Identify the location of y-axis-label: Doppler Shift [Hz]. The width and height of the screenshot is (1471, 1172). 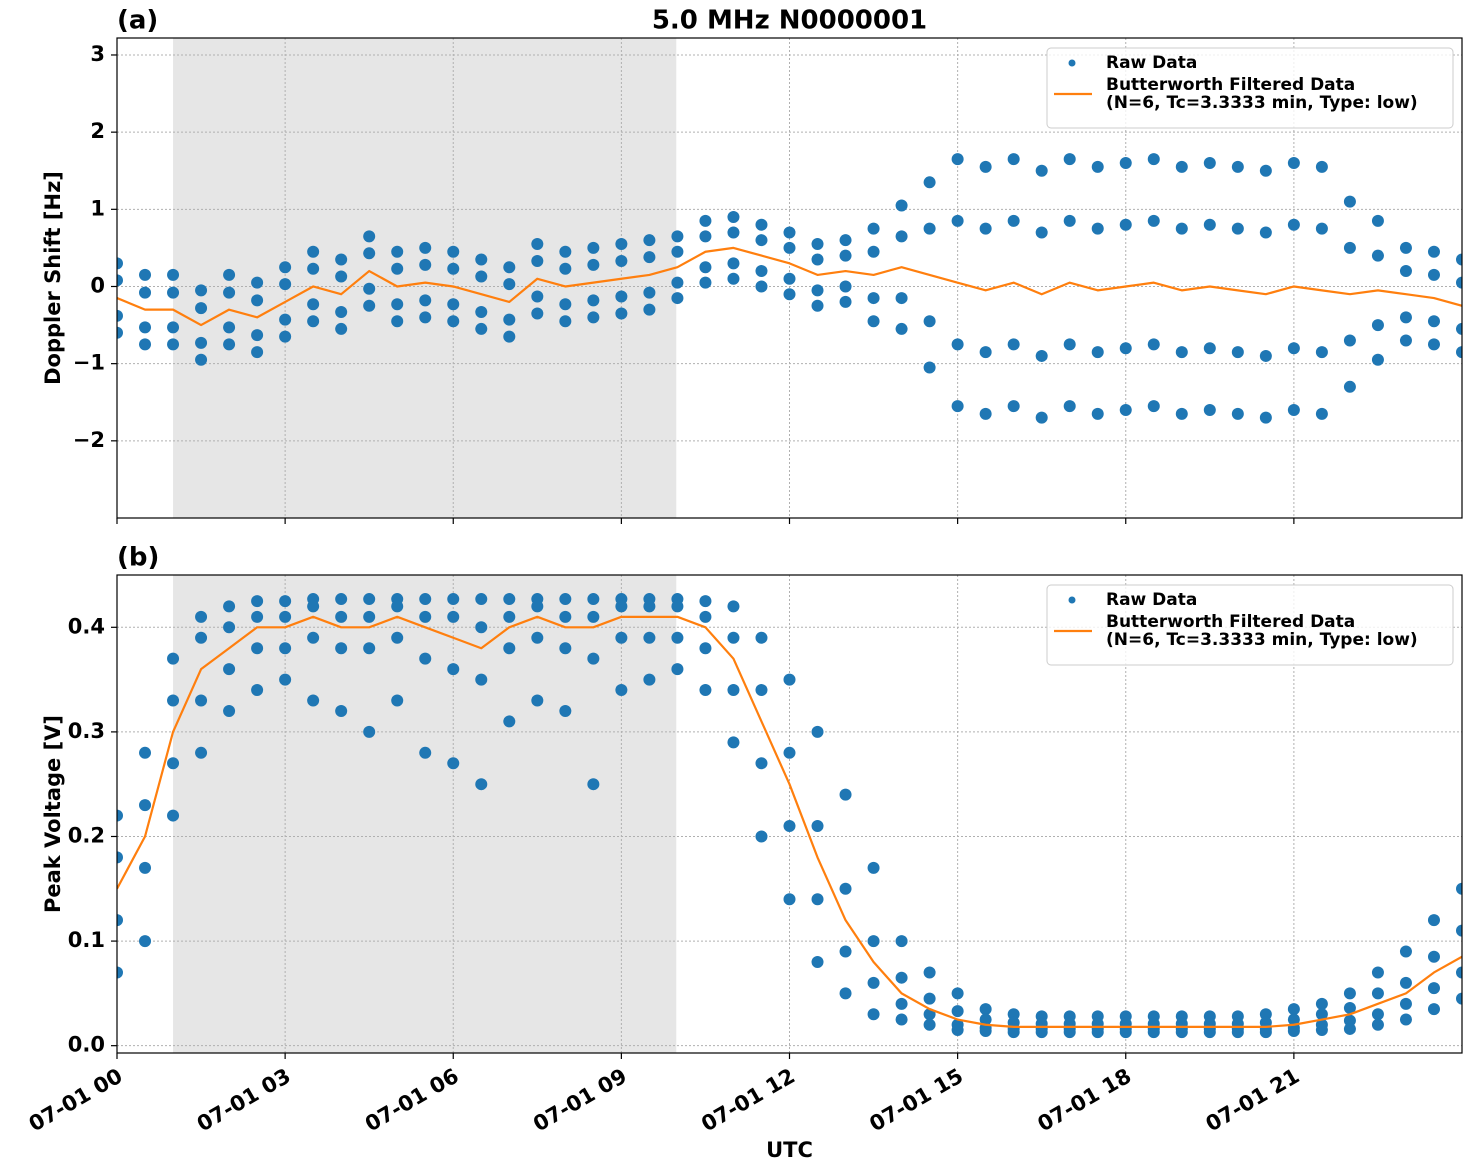
(53, 278).